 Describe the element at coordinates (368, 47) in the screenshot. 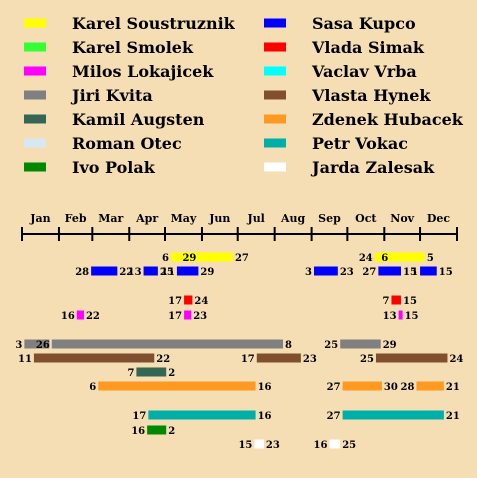

I see `legend-label-vlada-simak: Vlada Simak` at that location.